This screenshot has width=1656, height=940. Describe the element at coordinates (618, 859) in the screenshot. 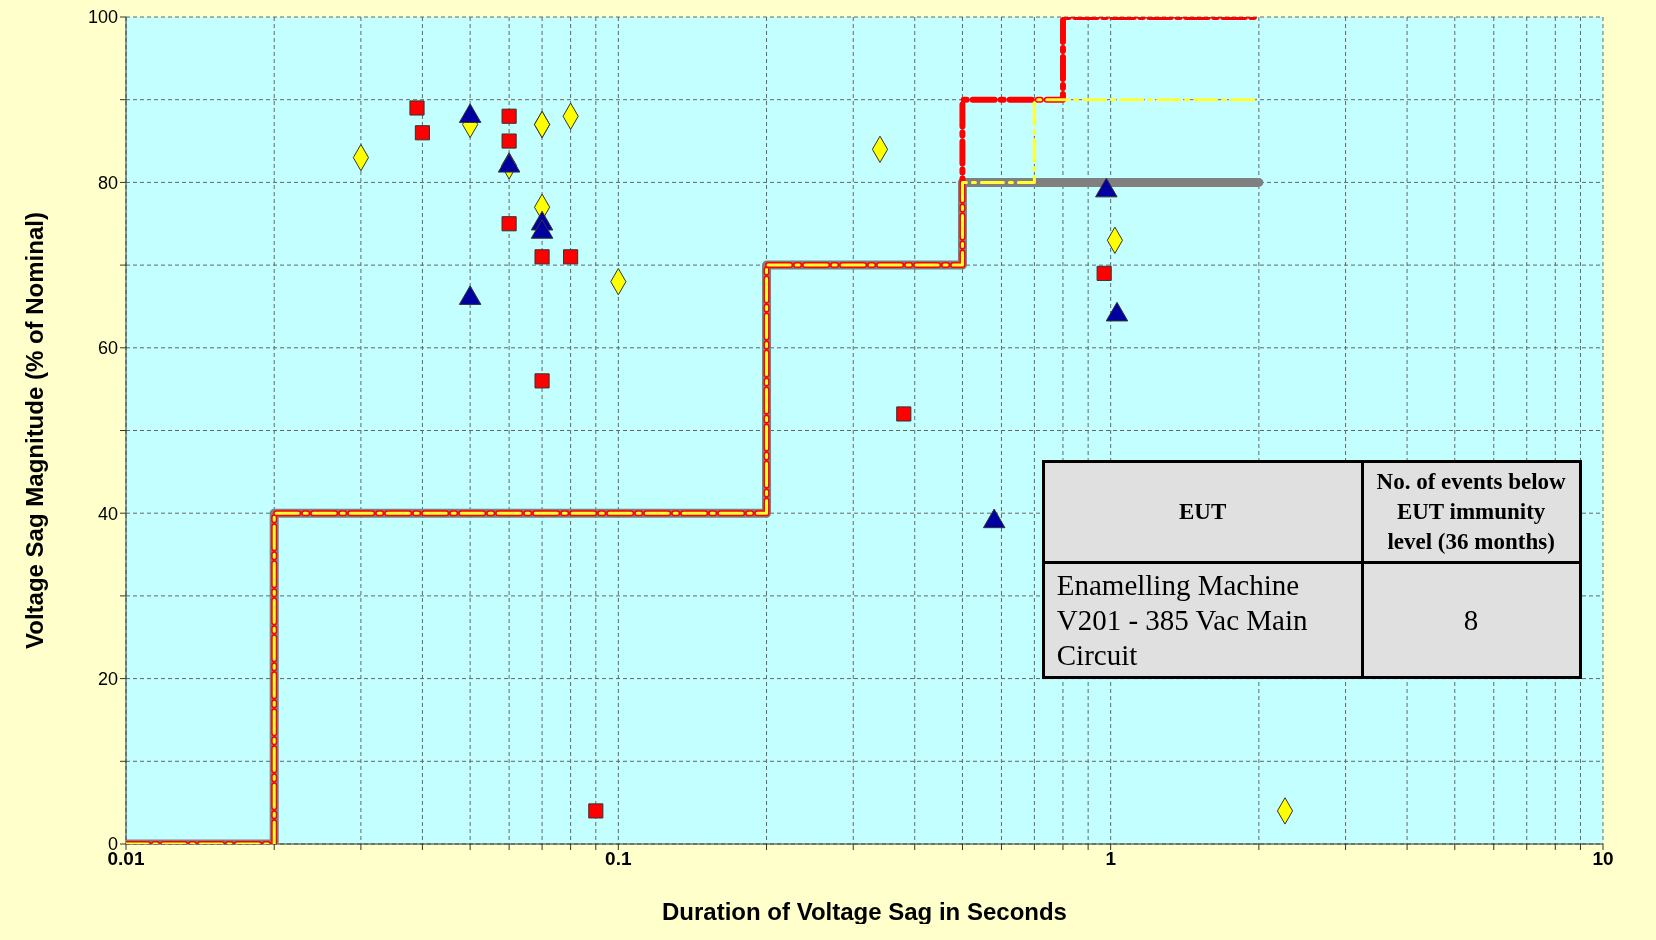

I see `x-tick-label: 0.1` at that location.